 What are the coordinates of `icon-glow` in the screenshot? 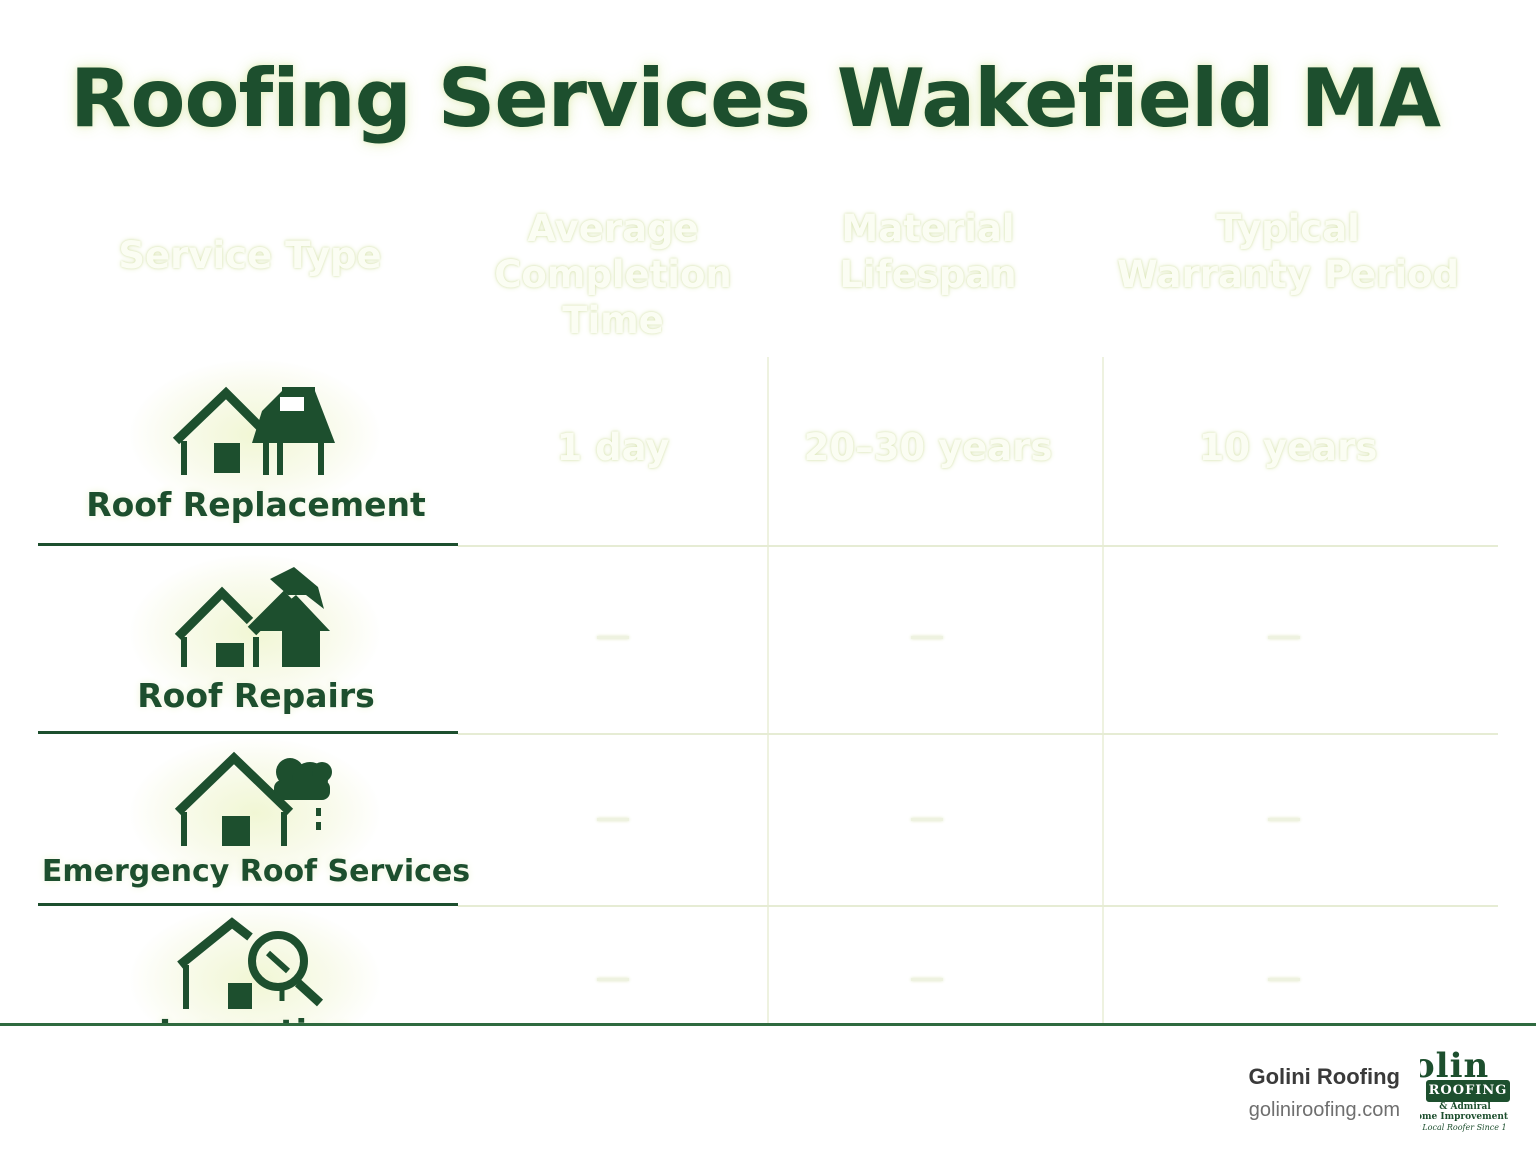 It's located at (255, 813).